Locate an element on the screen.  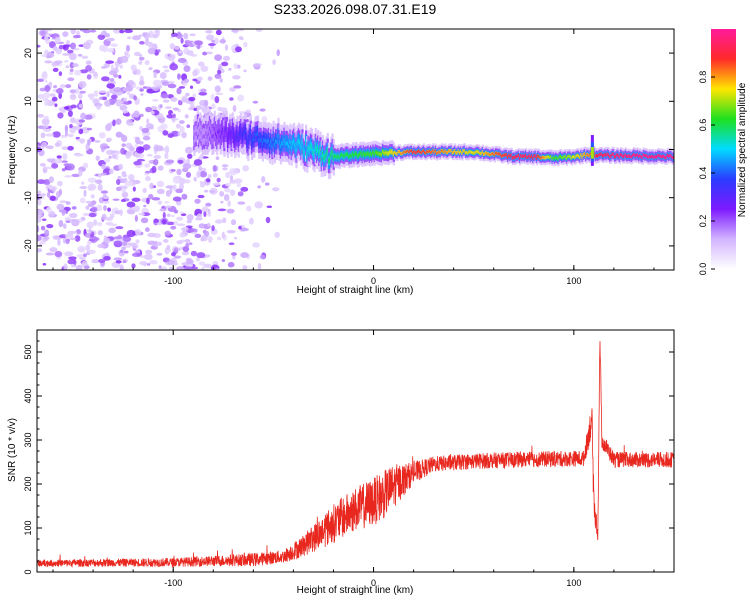
spectrogram-x-tick-label: -100 is located at coordinates (173, 281).